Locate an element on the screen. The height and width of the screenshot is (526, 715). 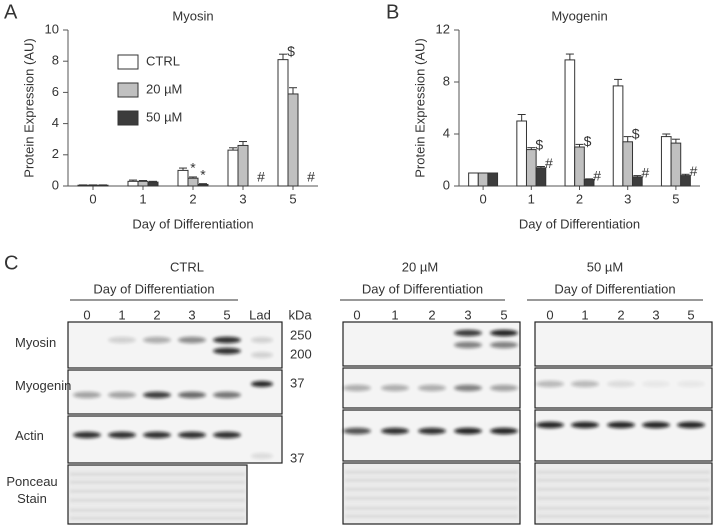
row-label: Actin is located at coordinates (29, 435).